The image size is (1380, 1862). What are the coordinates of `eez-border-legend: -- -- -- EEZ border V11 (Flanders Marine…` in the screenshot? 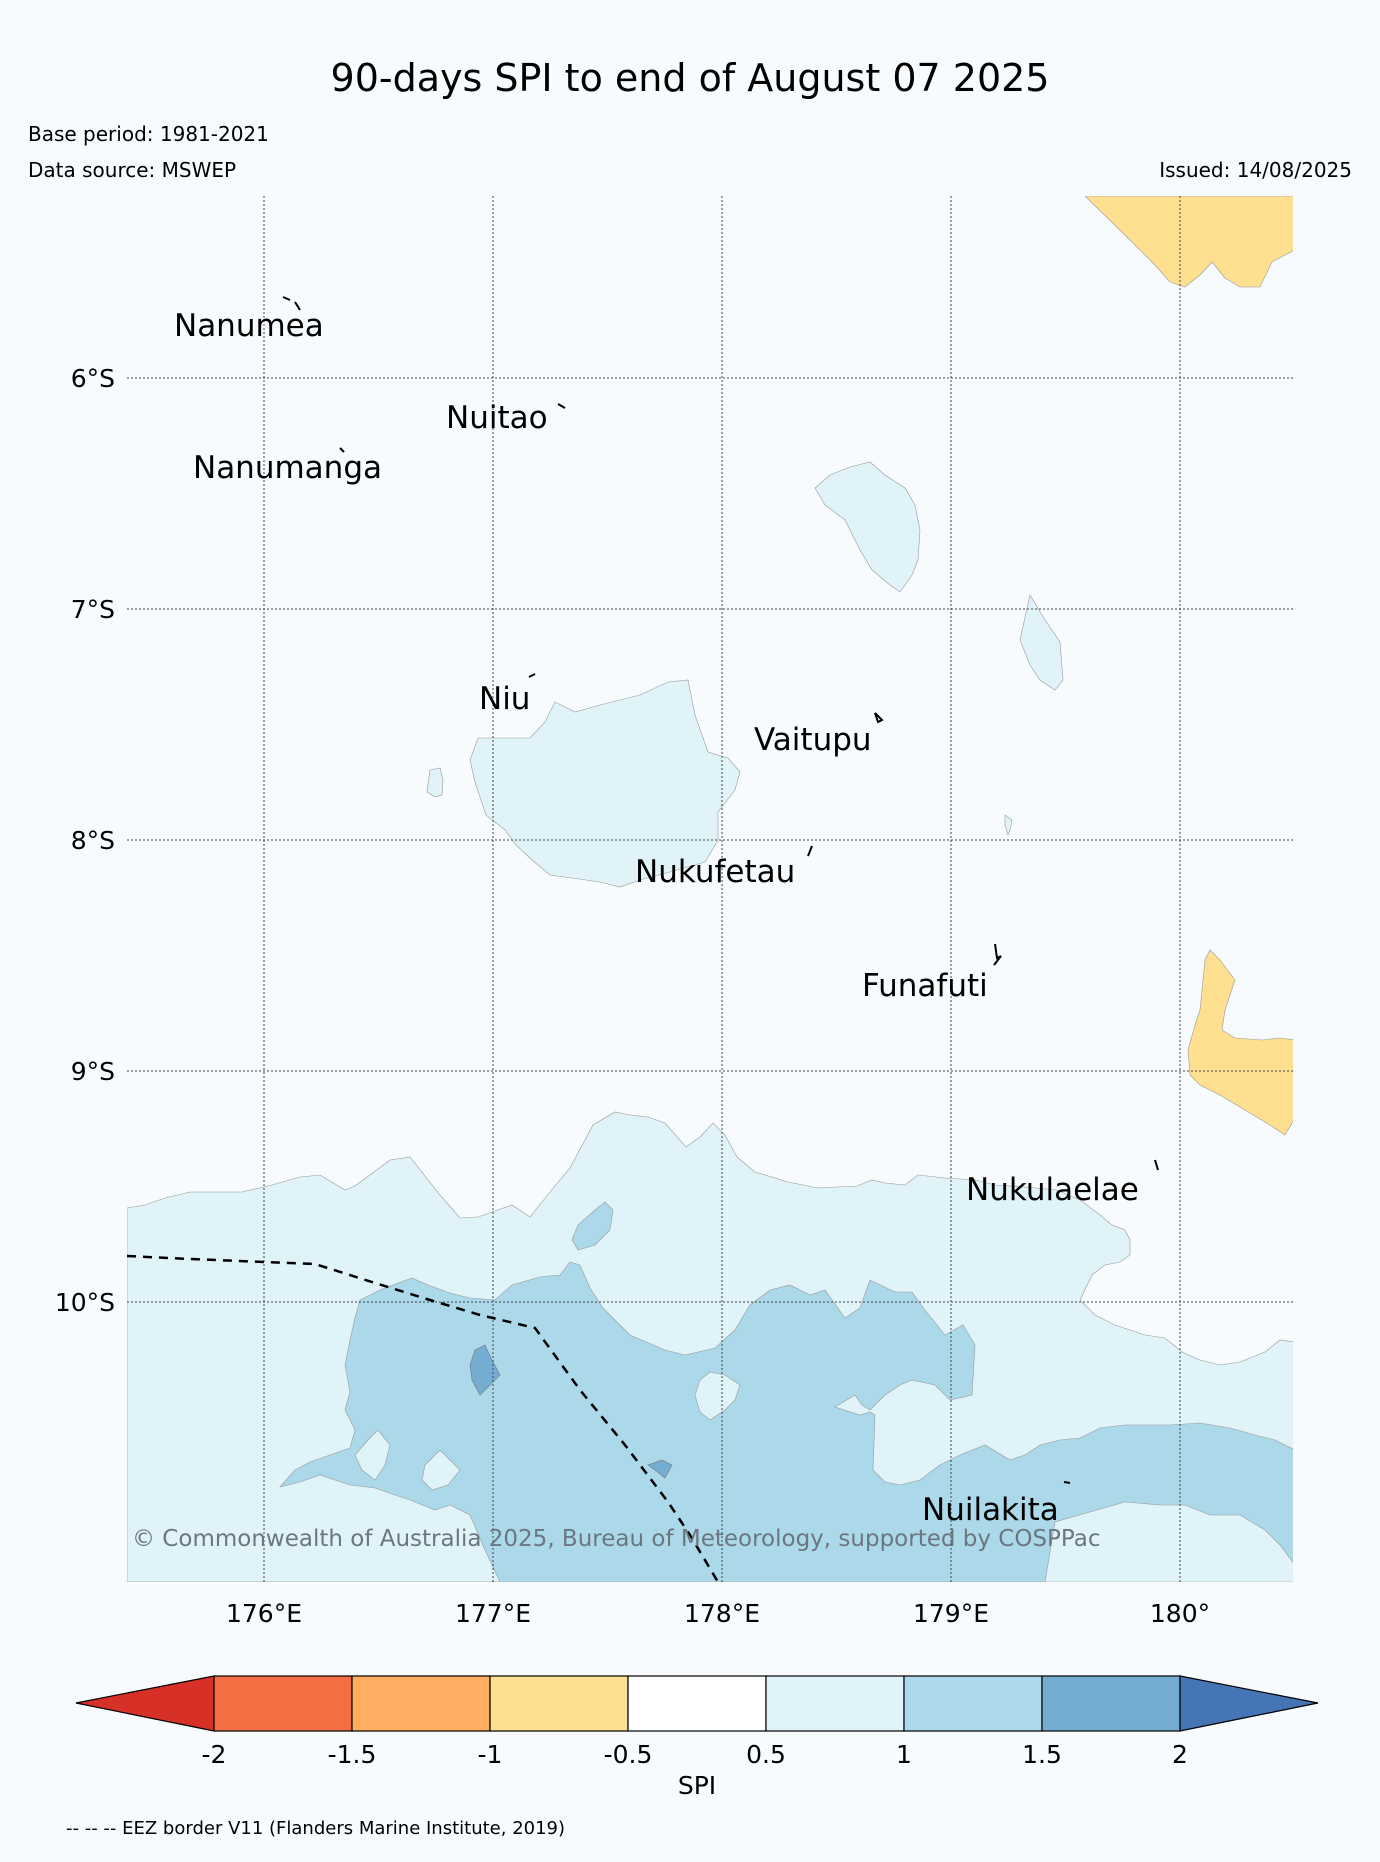 It's located at (316, 1828).